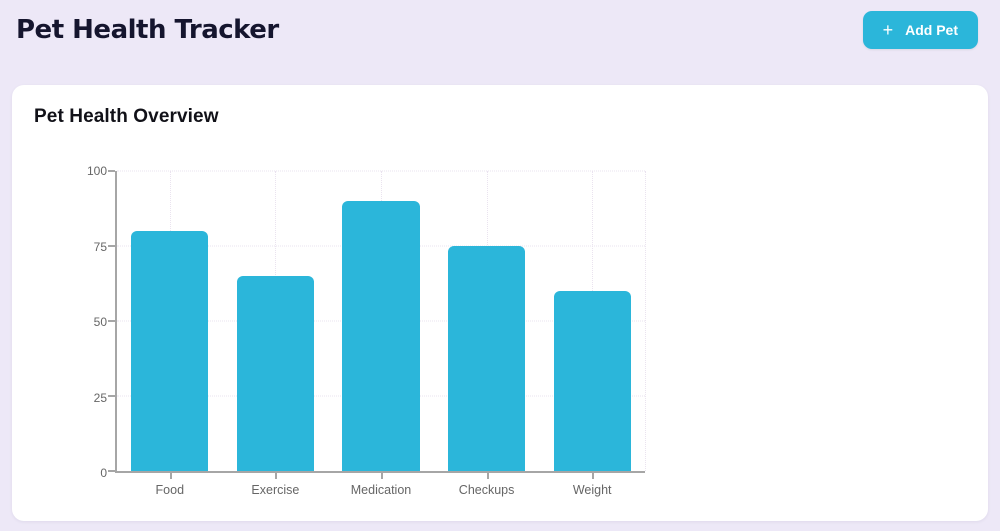 The height and width of the screenshot is (531, 1000). I want to click on app-header: Pet Health Tracker + Add Pet, so click(500, 30).